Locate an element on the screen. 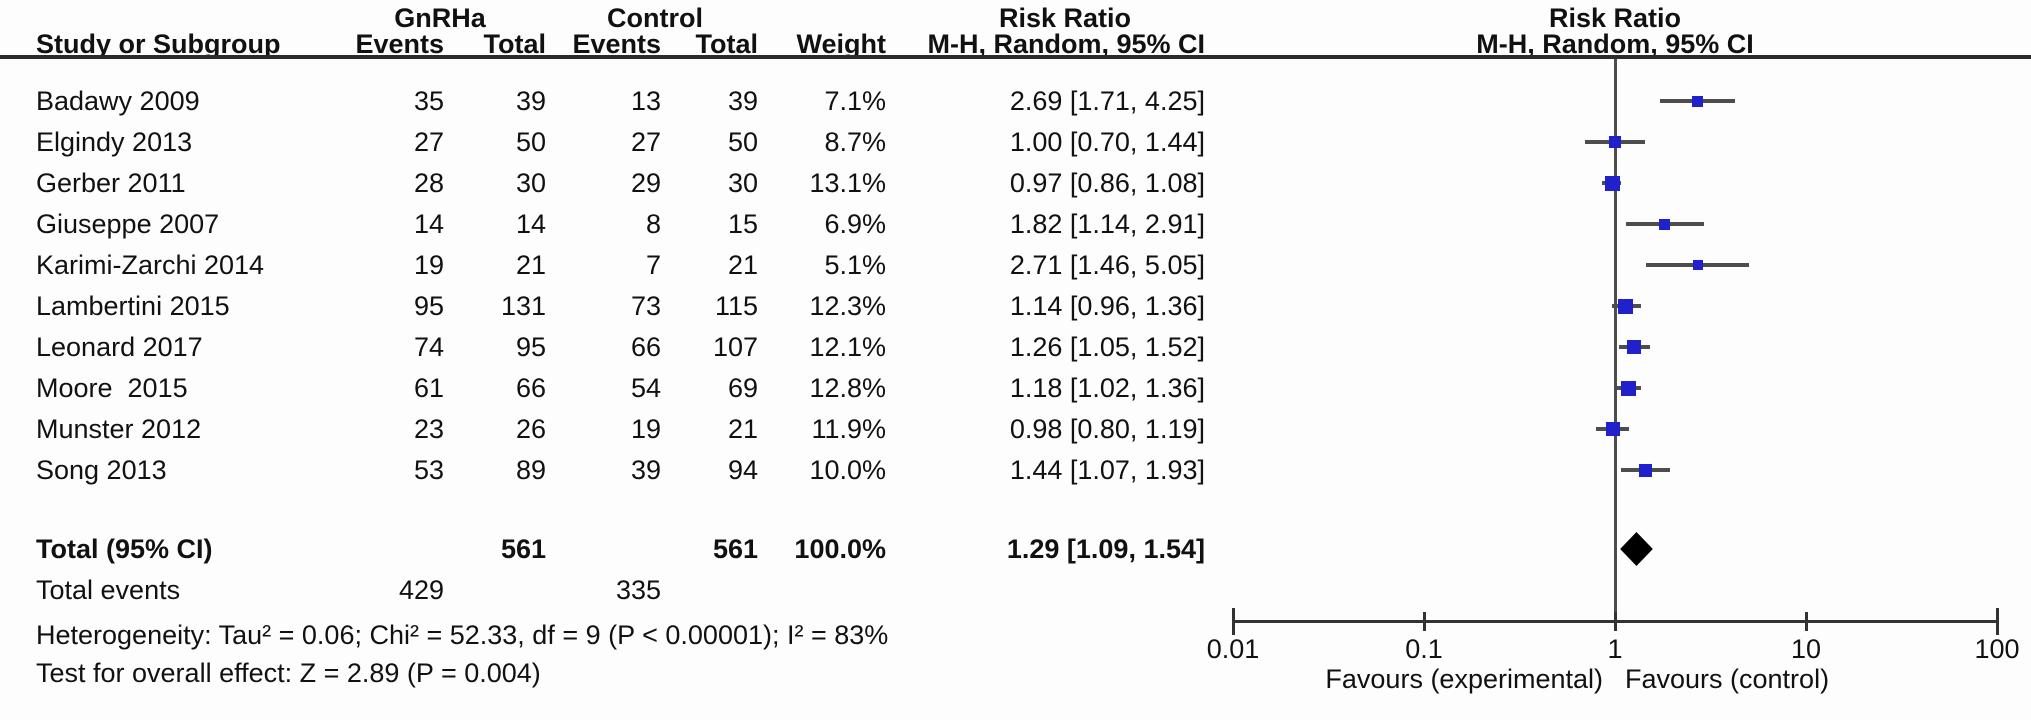  weight-value: 11.9% is located at coordinates (848, 429).